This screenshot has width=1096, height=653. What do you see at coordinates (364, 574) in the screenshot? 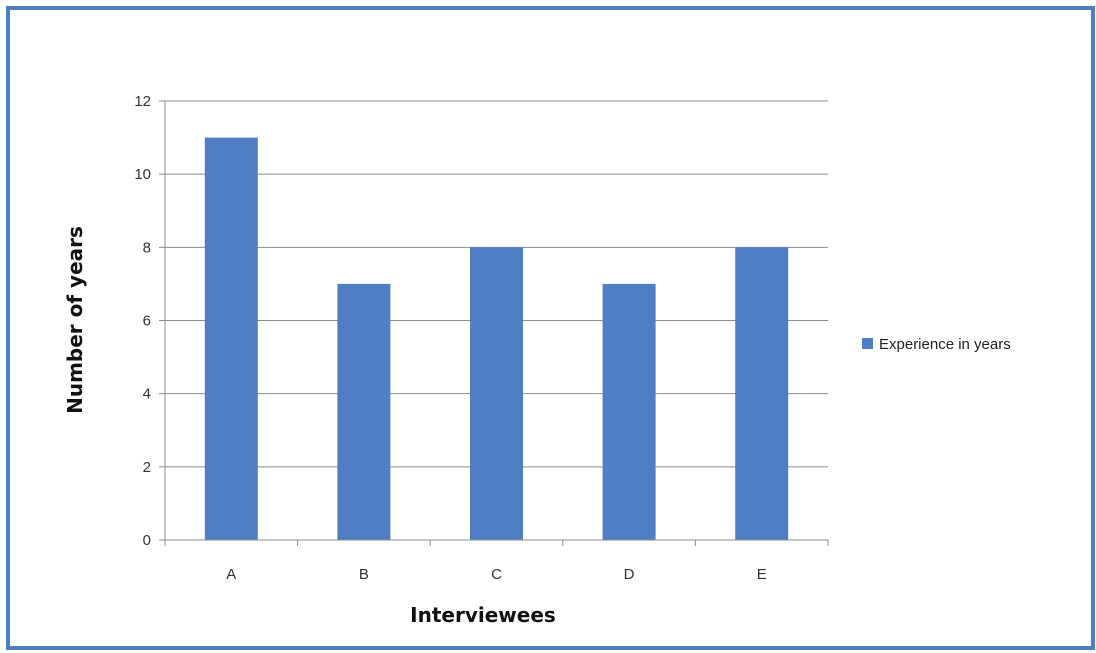
I see `x-tick-label: B` at bounding box center [364, 574].